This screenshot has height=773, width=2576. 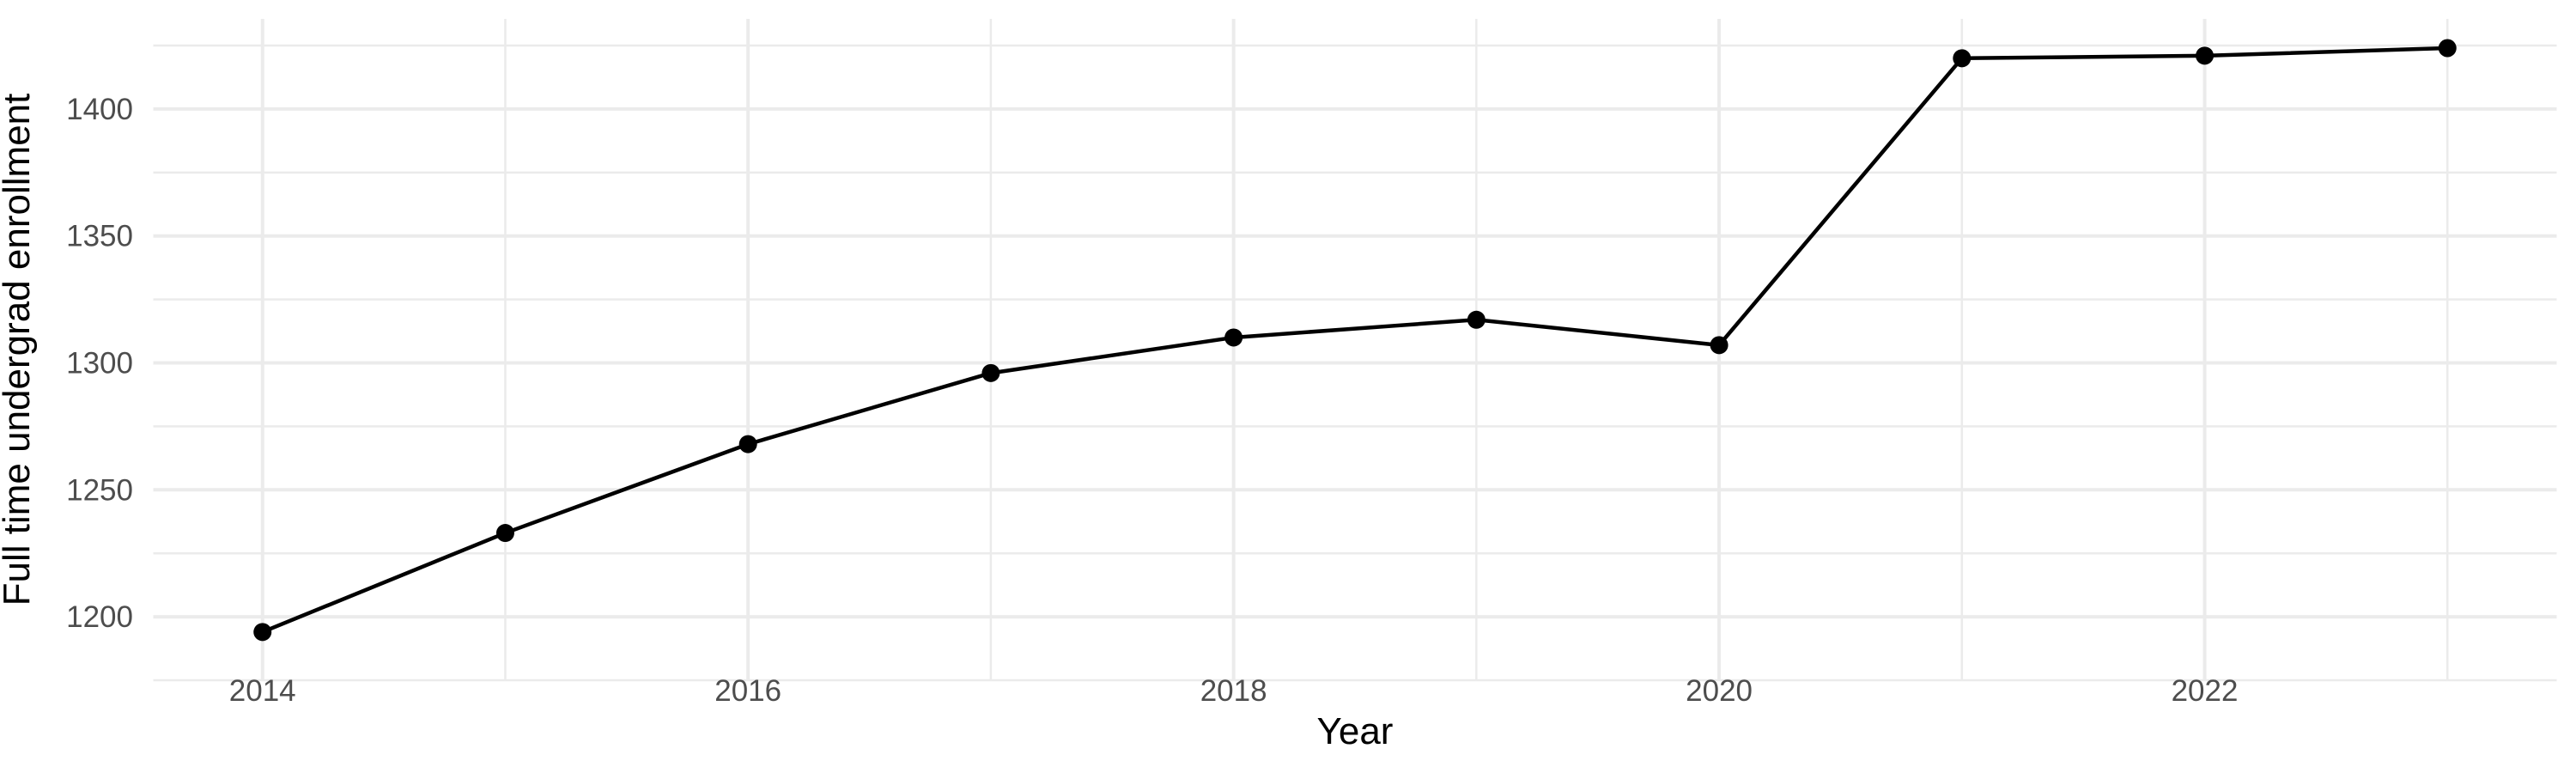 What do you see at coordinates (262, 691) in the screenshot?
I see `x-tick-label: 2014` at bounding box center [262, 691].